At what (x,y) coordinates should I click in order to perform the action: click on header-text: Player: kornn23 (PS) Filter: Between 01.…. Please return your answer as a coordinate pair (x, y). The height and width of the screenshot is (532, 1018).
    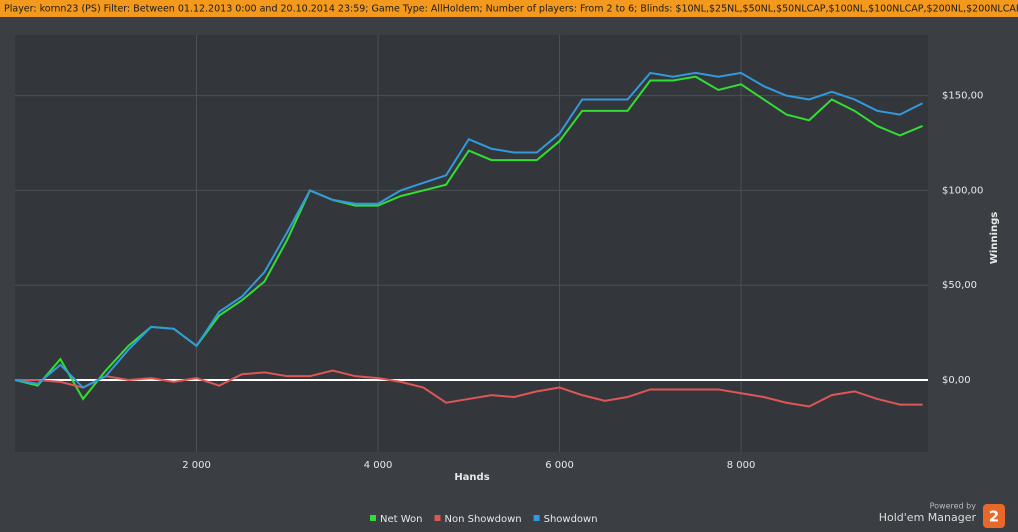
    Looking at the image, I should click on (511, 9).